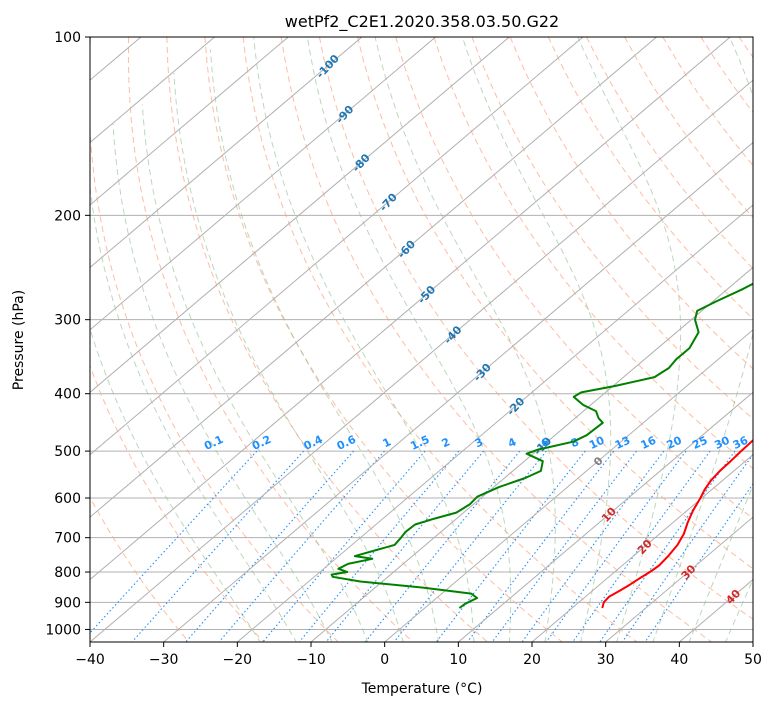 The image size is (775, 708). I want to click on y-tick-label: 800, so click(67, 573).